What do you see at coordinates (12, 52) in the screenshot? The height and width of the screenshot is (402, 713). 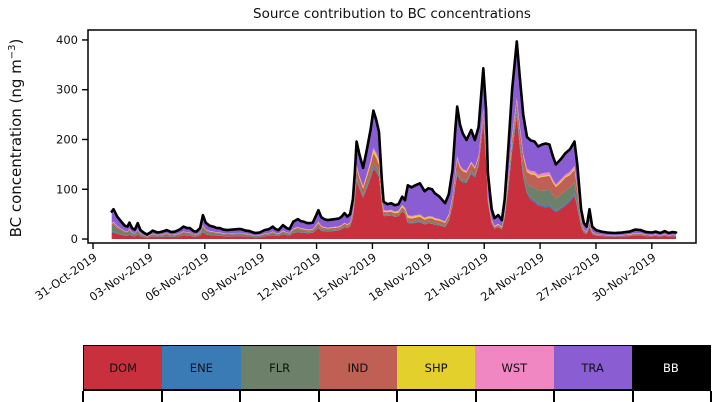 I see `y-axis-label-exponent: −3` at bounding box center [12, 52].